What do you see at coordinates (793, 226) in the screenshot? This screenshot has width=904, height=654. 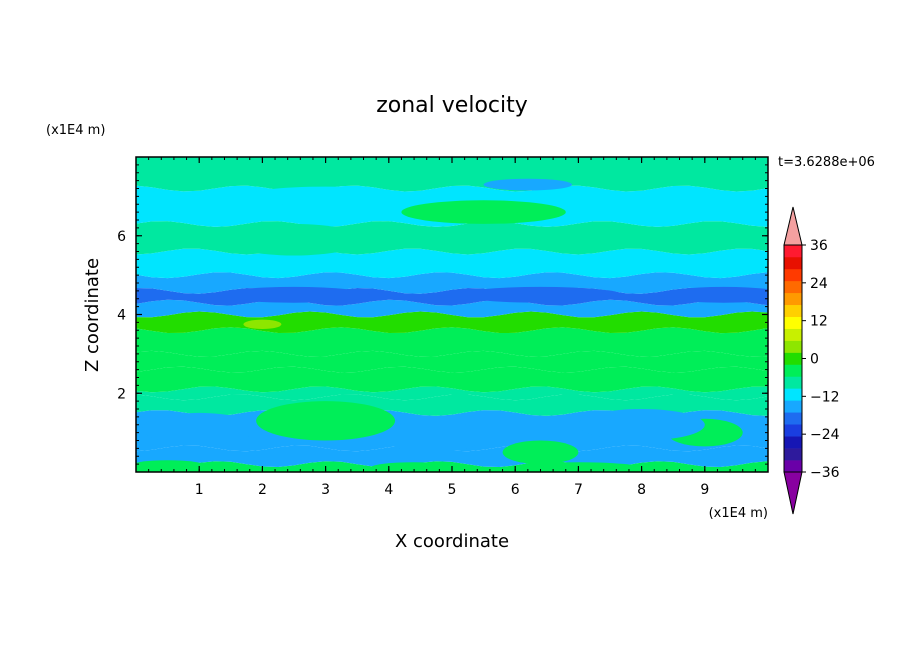 I see `colorbar-max-arrow` at bounding box center [793, 226].